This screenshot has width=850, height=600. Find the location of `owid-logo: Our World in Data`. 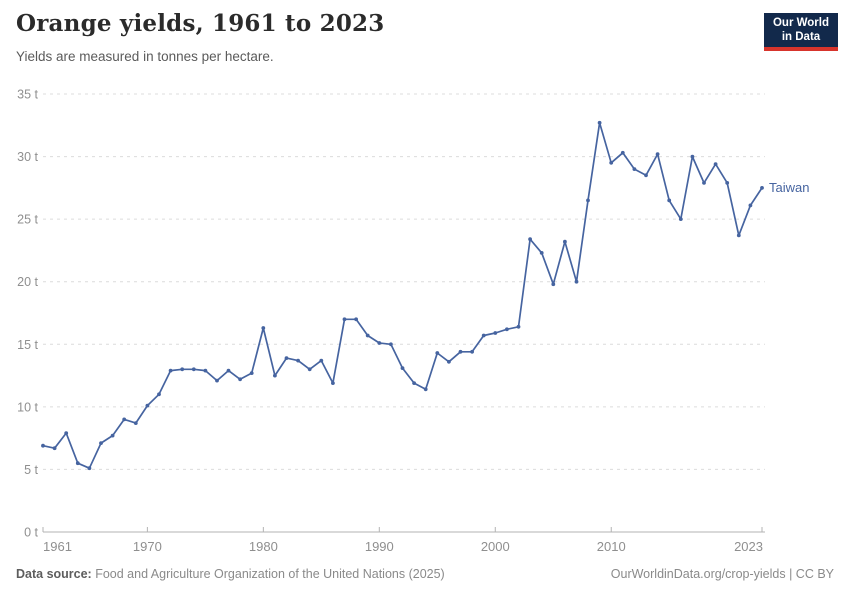

owid-logo: Our World in Data is located at coordinates (801, 32).